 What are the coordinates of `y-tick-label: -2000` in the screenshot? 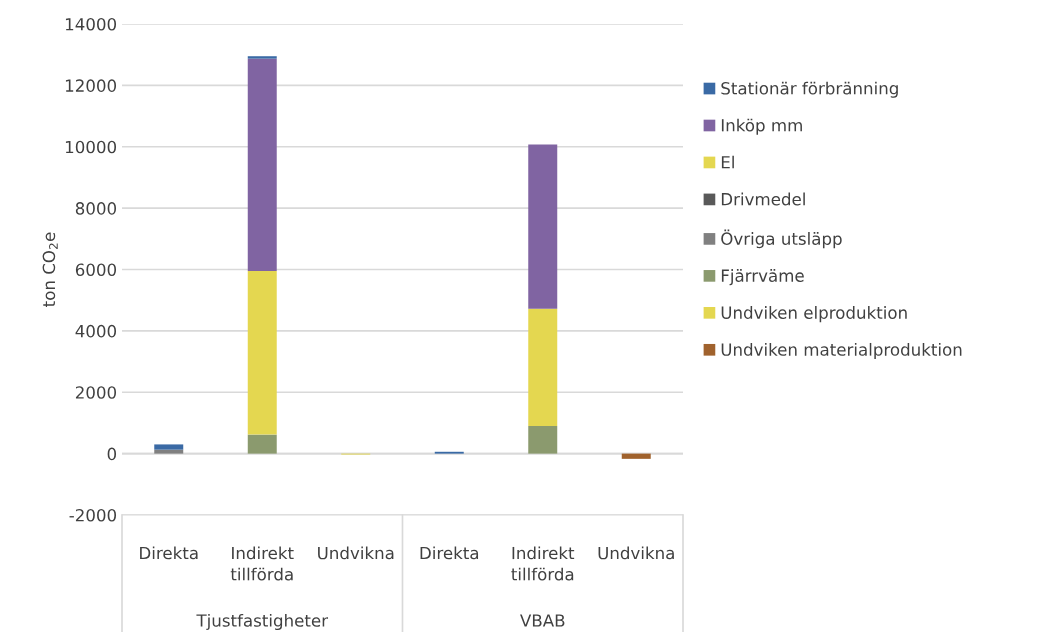 It's located at (93, 515).